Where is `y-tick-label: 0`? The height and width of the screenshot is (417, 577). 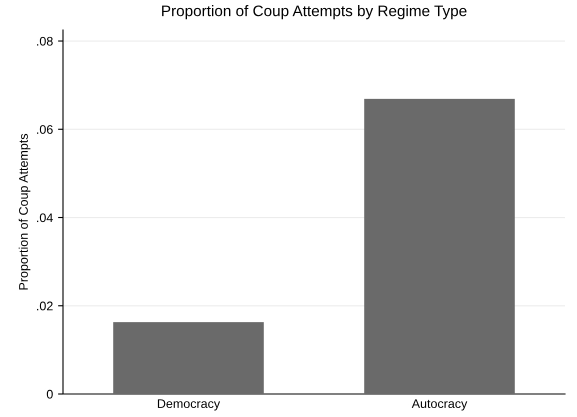
y-tick-label: 0 is located at coordinates (49, 394).